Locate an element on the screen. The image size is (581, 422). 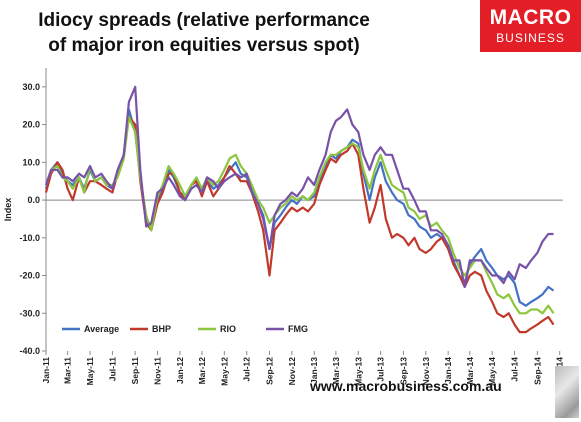
y-tick-label: 0.0 is located at coordinates (33, 200).